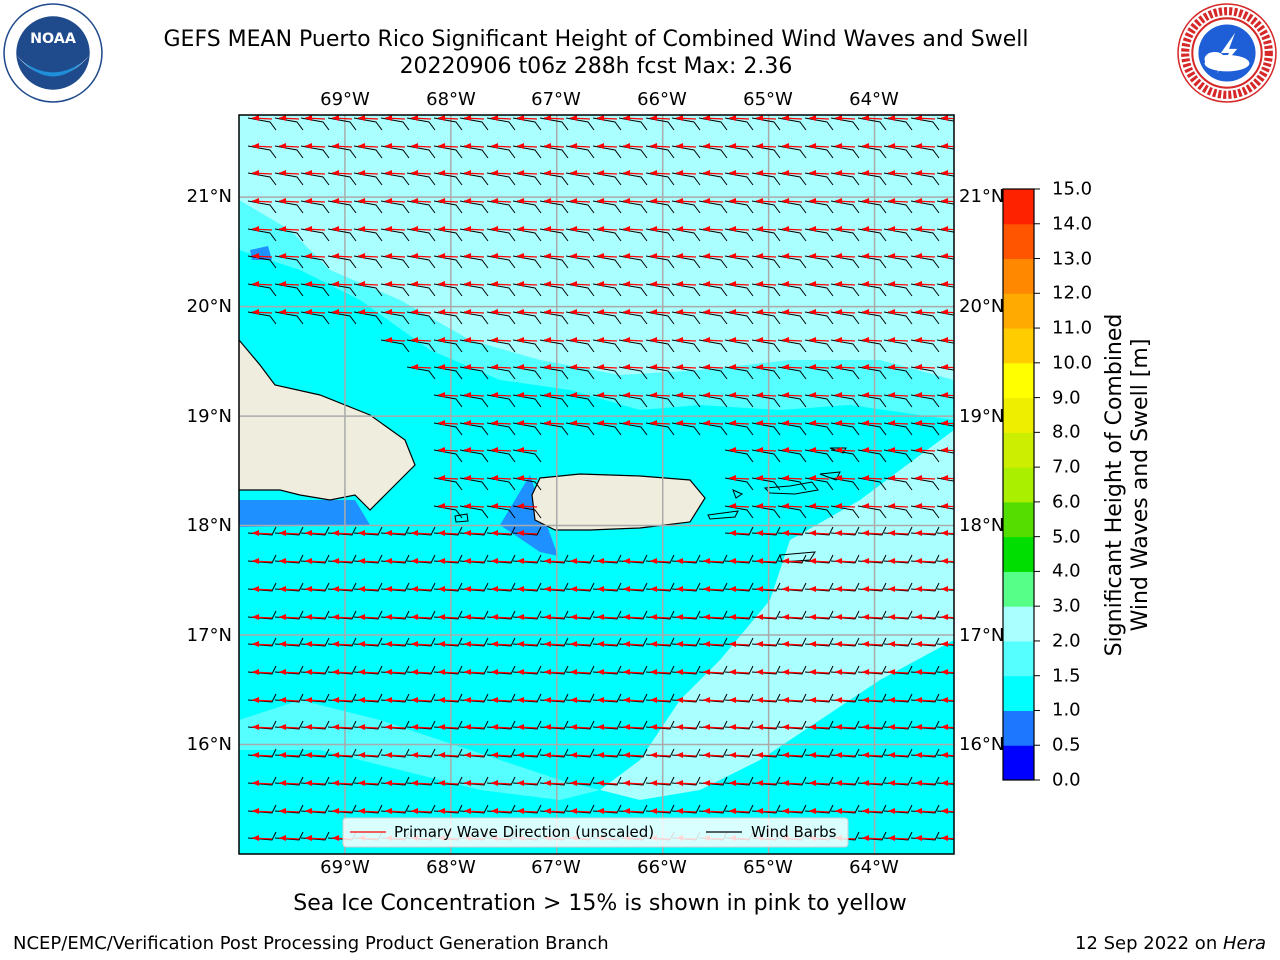 The height and width of the screenshot is (960, 1280). Describe the element at coordinates (451, 99) in the screenshot. I see `lon-label-top: 68°W` at that location.